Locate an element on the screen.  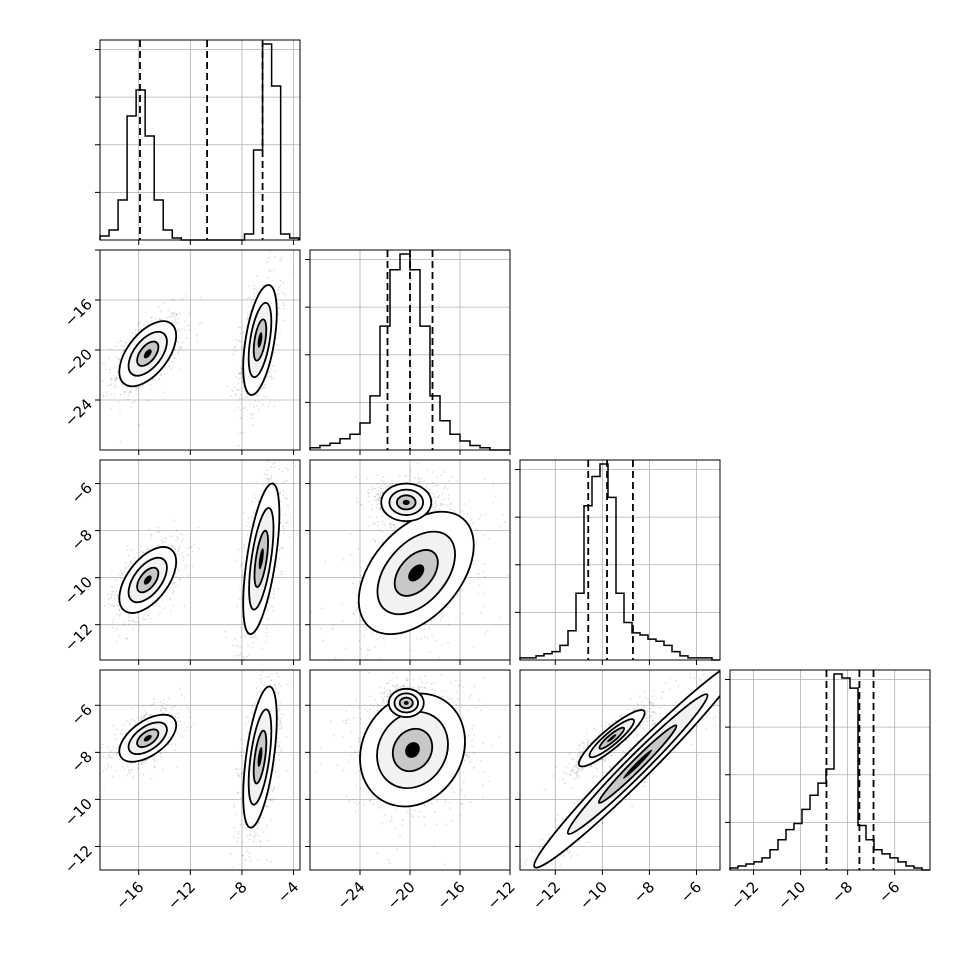
density-peak is located at coordinates (147, 354).